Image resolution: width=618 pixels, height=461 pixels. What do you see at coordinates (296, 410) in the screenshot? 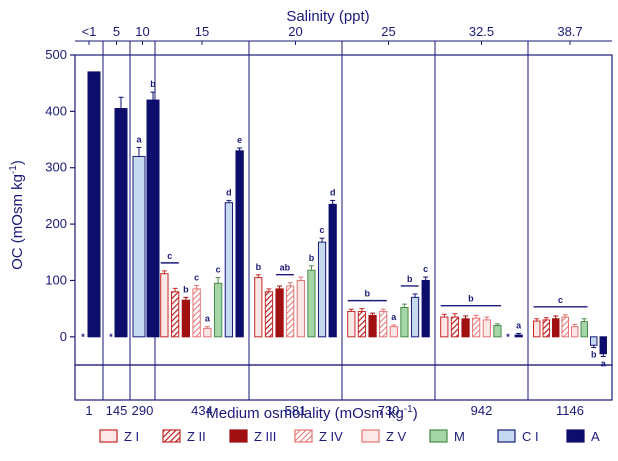
I see `x-tick-label: 581` at bounding box center [296, 410].